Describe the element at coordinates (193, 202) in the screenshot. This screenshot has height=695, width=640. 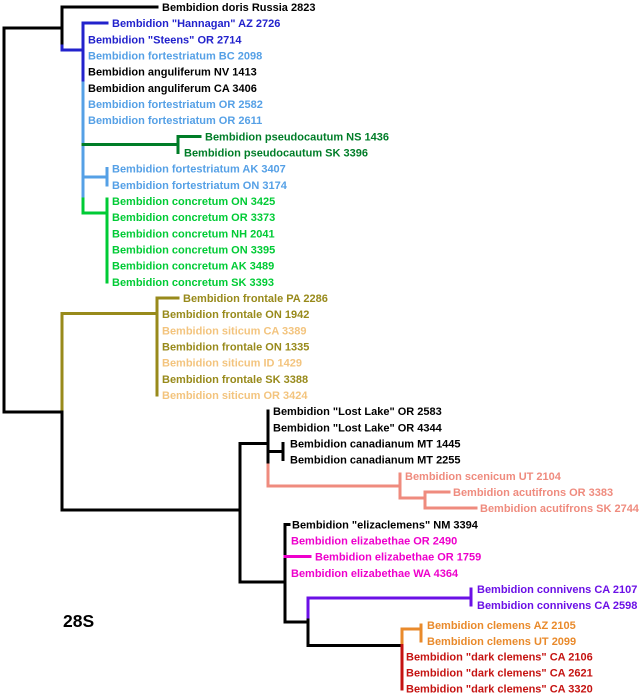
I see `taxon-label: Bembidion concretum ON 3425` at that location.